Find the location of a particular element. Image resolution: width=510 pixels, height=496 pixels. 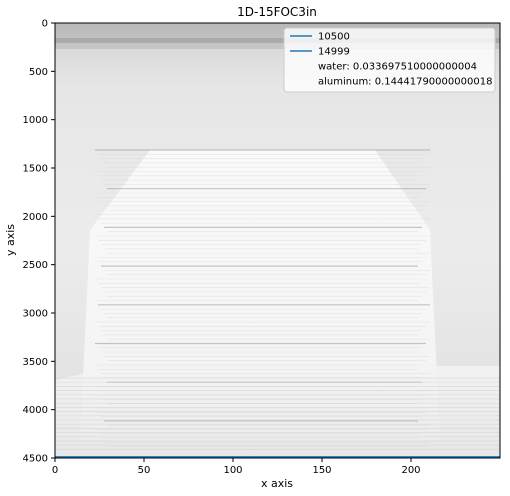

y-tick-label: 2000 is located at coordinates (35, 217).